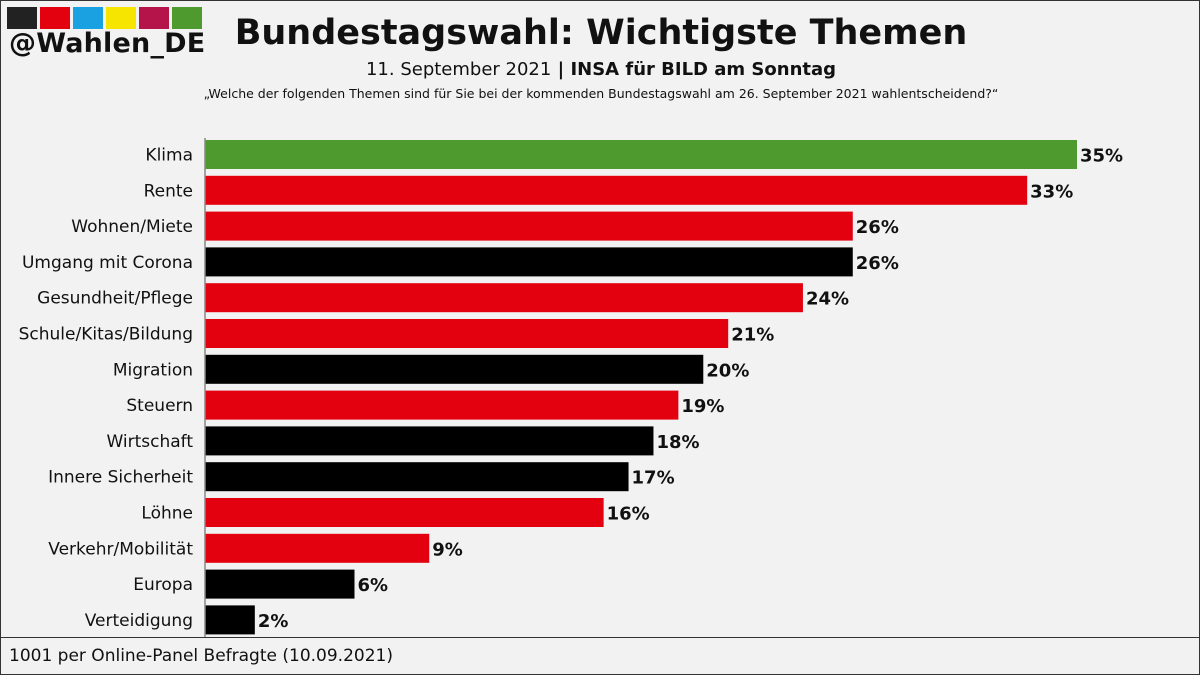 The height and width of the screenshot is (675, 1200). What do you see at coordinates (702, 406) in the screenshot?
I see `value-label: 19%` at bounding box center [702, 406].